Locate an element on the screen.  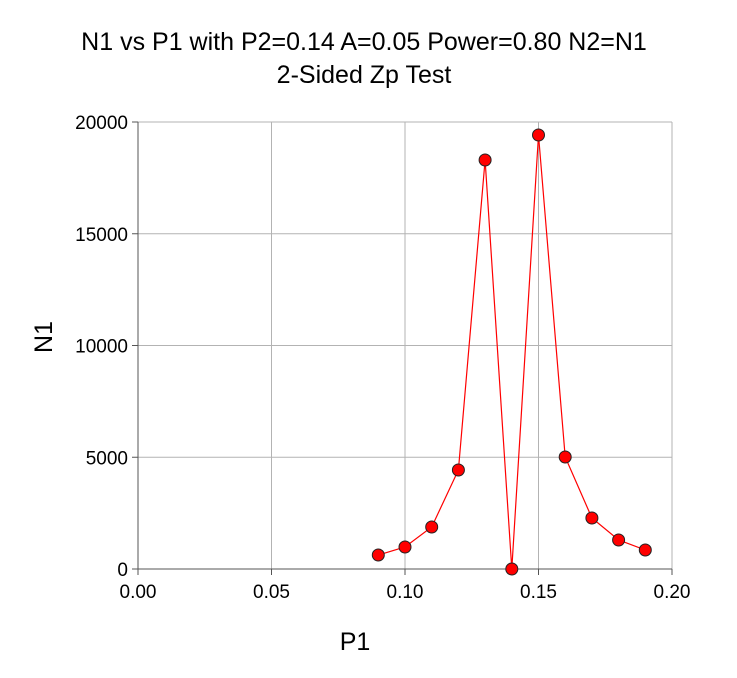
chart-subtitle: 2-Sided Zp Test is located at coordinates (364, 75).